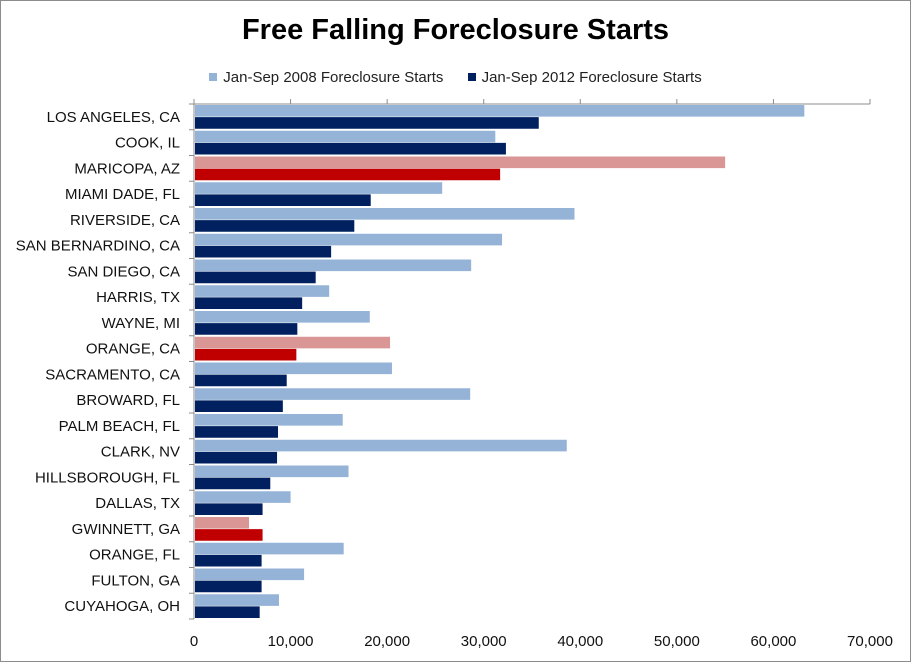 This screenshot has width=911, height=662. What do you see at coordinates (591, 77) in the screenshot?
I see `legend-label-2012: Jan-Sep 2012 Foreclosure Starts` at bounding box center [591, 77].